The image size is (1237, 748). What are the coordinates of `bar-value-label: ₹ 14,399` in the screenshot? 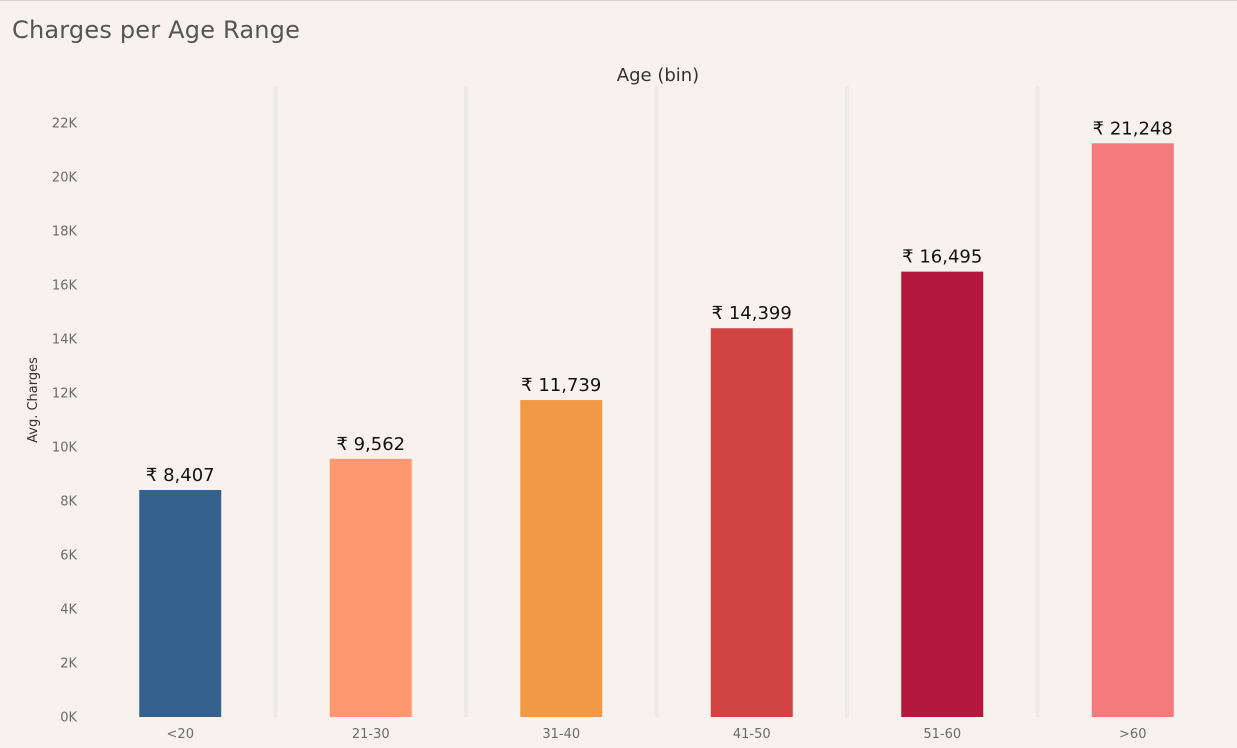 It's located at (752, 313).